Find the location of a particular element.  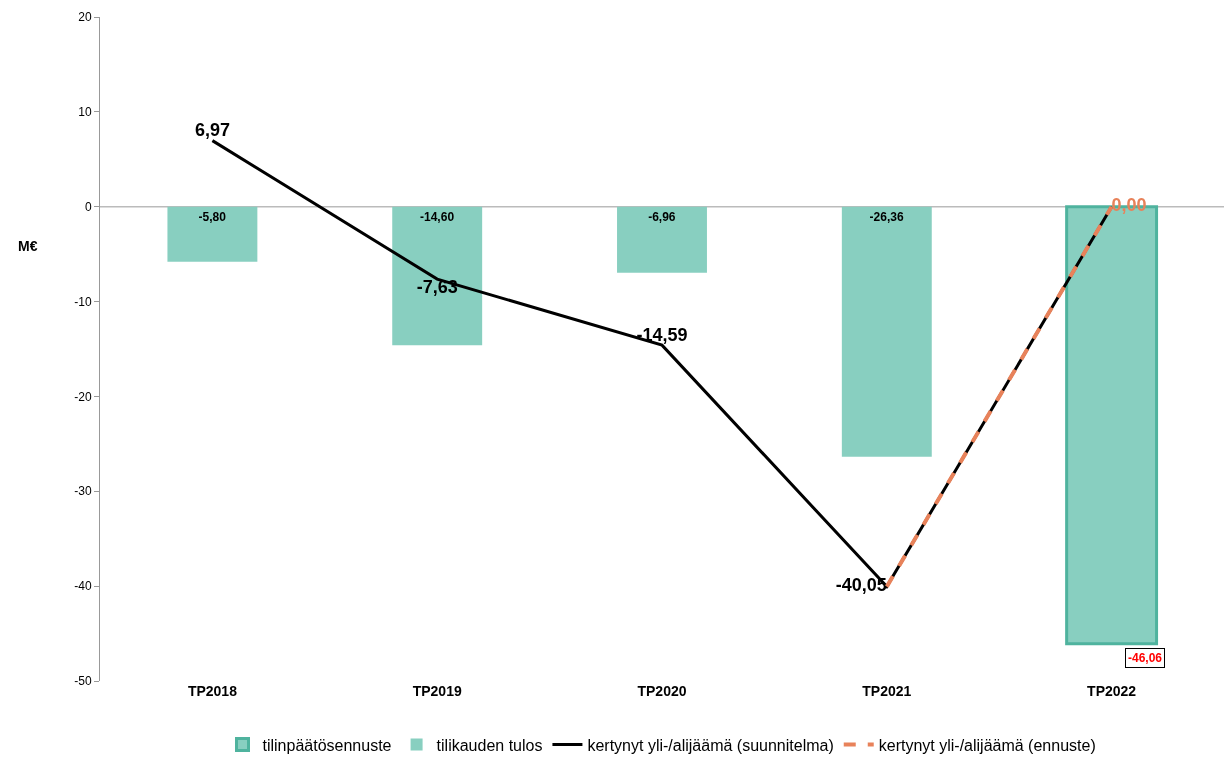

data-label: -14,59 is located at coordinates (662, 334).